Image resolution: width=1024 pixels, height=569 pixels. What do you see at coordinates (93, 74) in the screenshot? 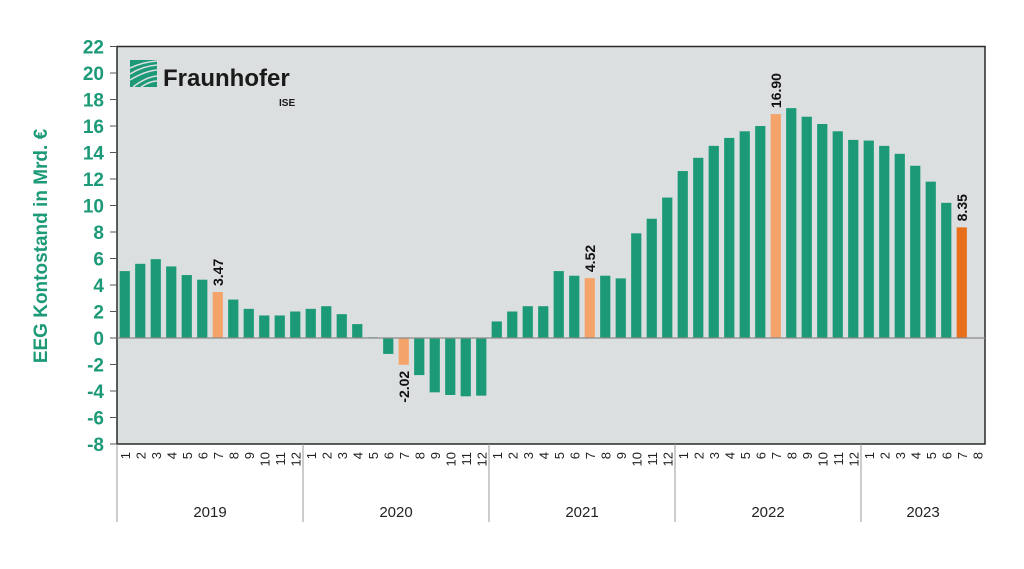
I see `y-tick-label: 20` at bounding box center [93, 74].